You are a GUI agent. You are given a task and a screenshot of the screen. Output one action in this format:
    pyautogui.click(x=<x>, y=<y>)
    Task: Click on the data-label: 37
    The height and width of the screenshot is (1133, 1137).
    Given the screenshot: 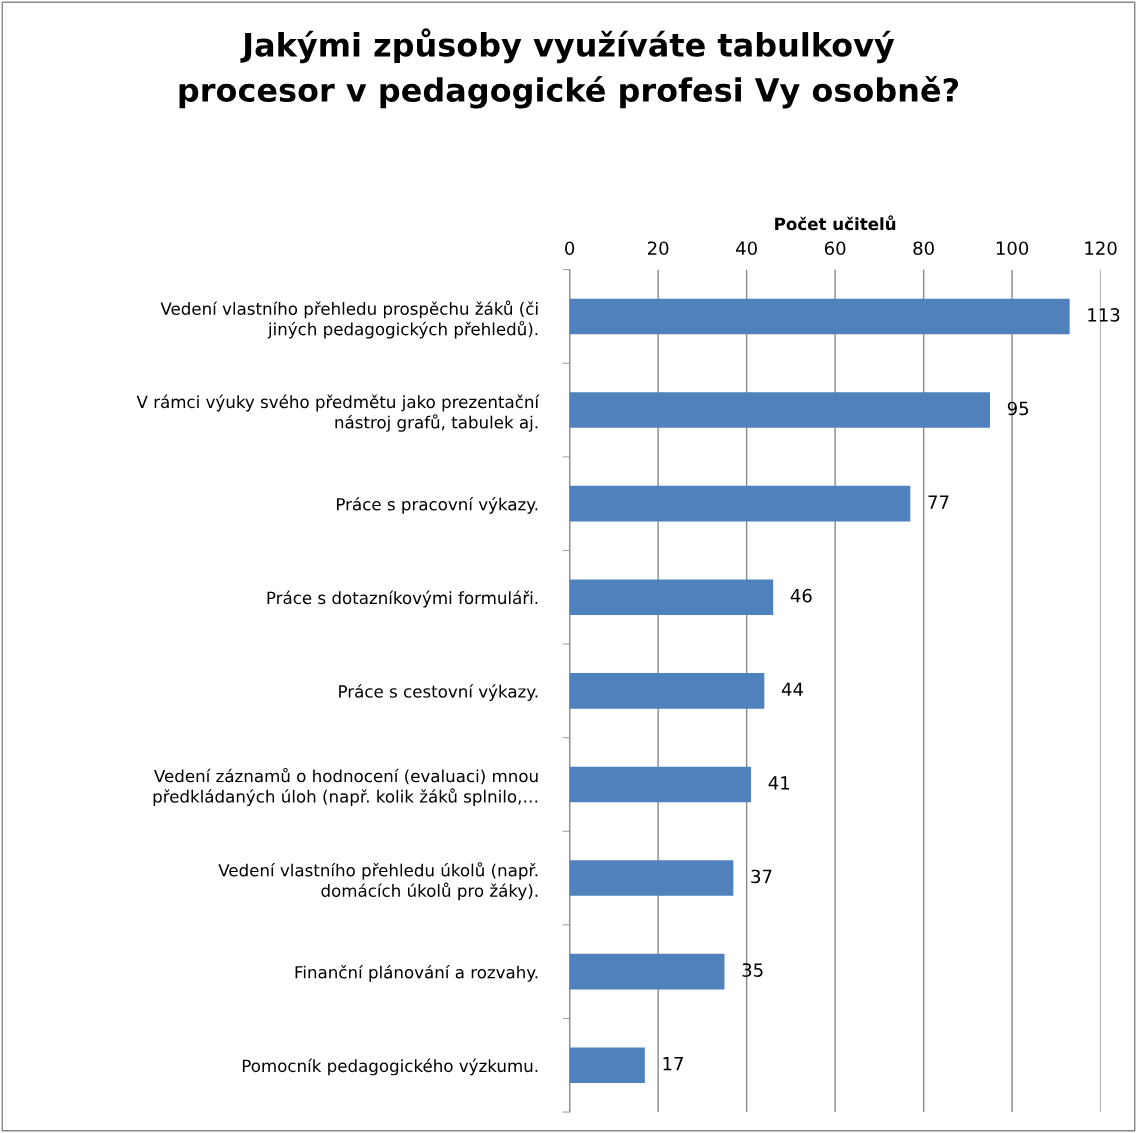 What is the action you would take?
    pyautogui.click(x=761, y=876)
    